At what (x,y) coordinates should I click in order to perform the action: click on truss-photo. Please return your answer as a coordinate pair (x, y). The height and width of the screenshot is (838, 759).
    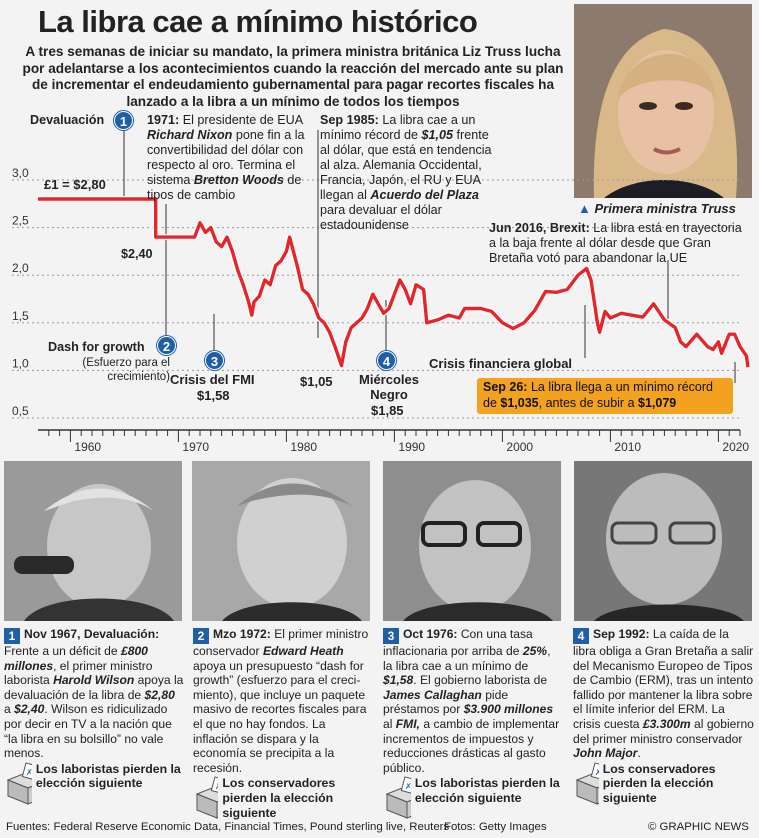
    Looking at the image, I should click on (663, 101).